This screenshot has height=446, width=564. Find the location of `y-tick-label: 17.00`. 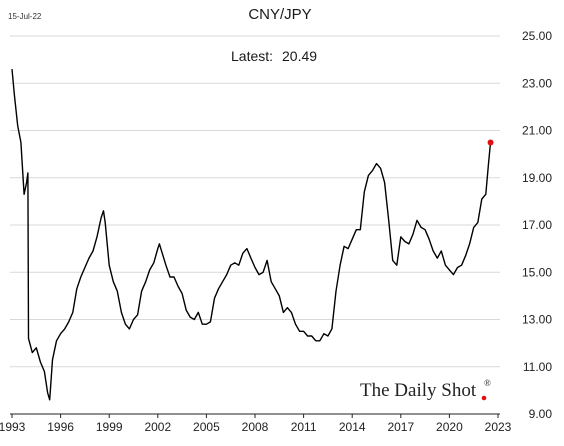

y-tick-label: 17.00 is located at coordinates (537, 225).